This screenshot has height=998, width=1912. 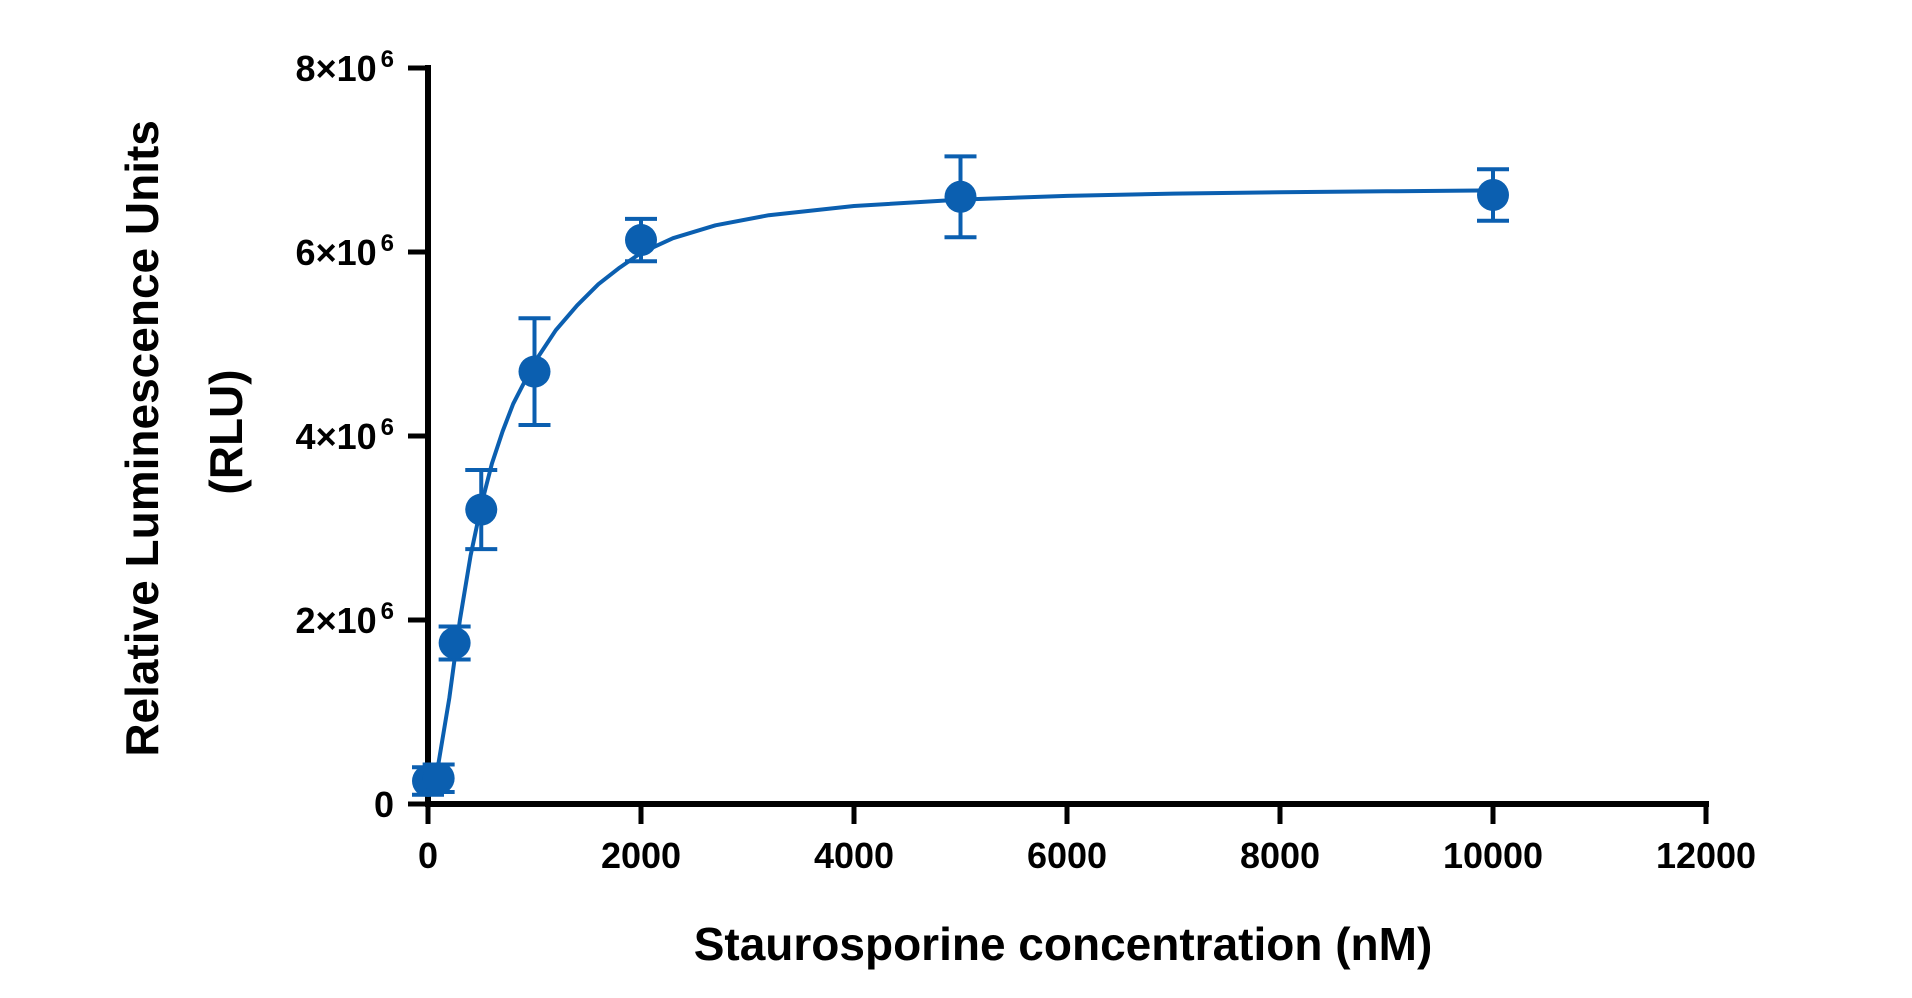 What do you see at coordinates (226, 431) in the screenshot?
I see `y-axis-title-line-2: (RLU)` at bounding box center [226, 431].